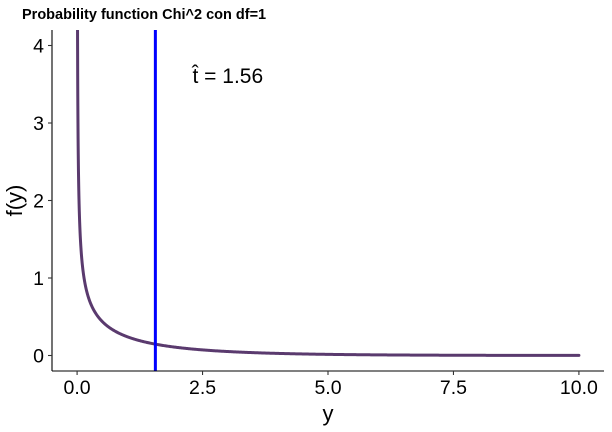 This screenshot has height=432, width=612. Describe the element at coordinates (14, 201) in the screenshot. I see `y-axis-label: f(y)` at that location.